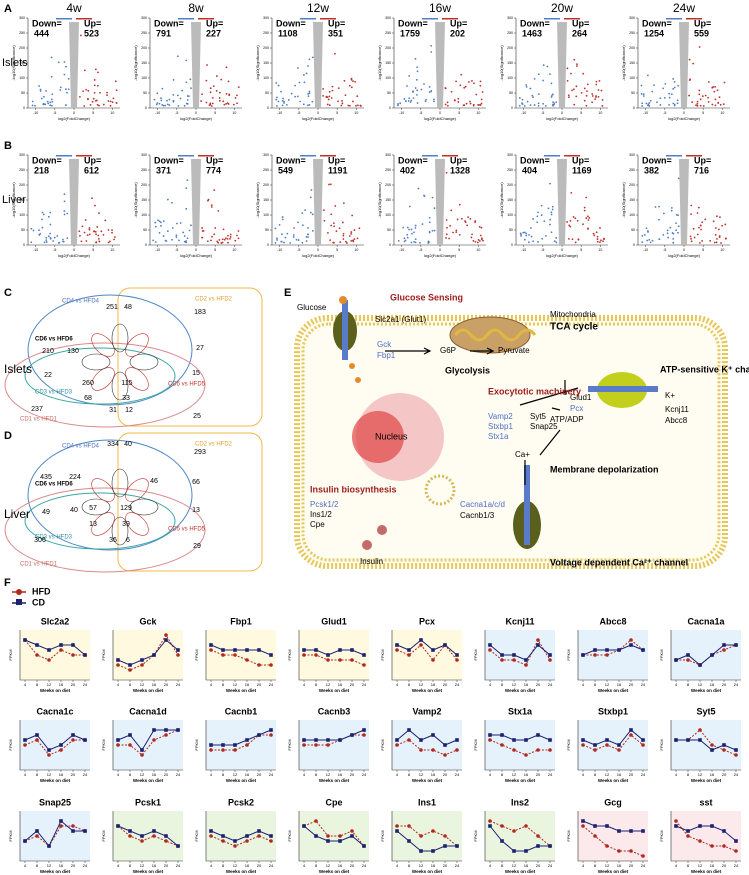  What do you see at coordinates (390, 108) in the screenshot?
I see `y-tick-label: 0` at bounding box center [390, 108].